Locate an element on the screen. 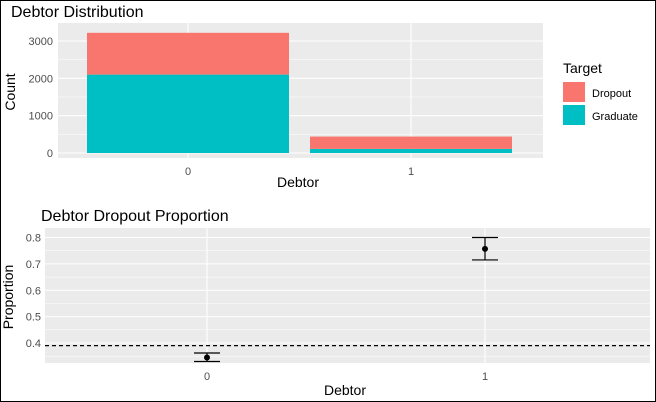  top-x-axis-label: Debtor is located at coordinates (298, 182).